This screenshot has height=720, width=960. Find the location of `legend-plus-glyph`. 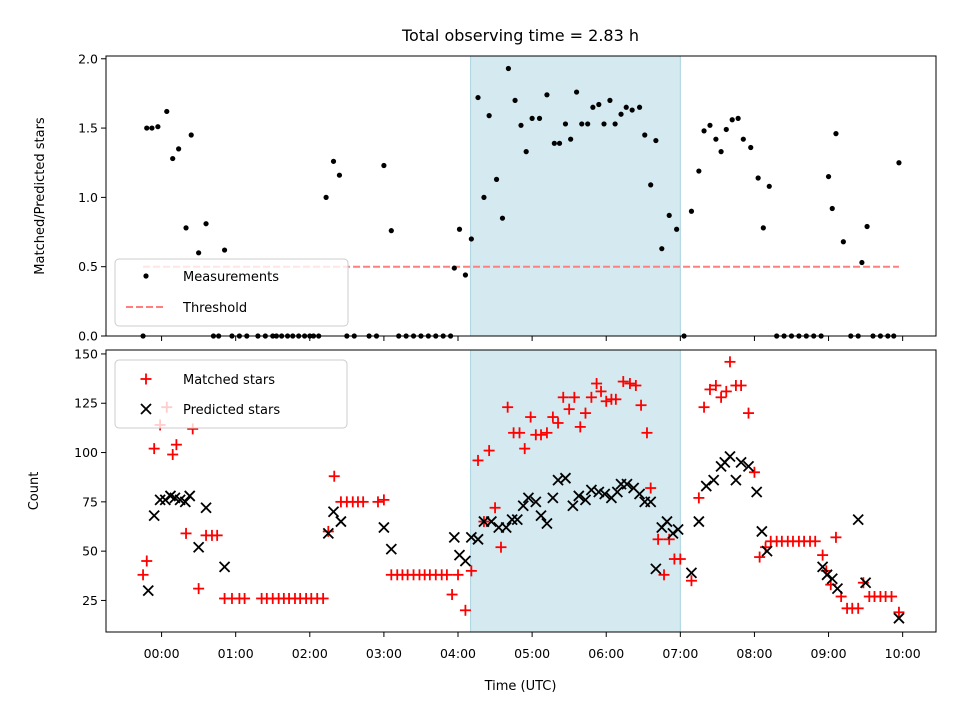

legend-plus-glyph is located at coordinates (146, 379).